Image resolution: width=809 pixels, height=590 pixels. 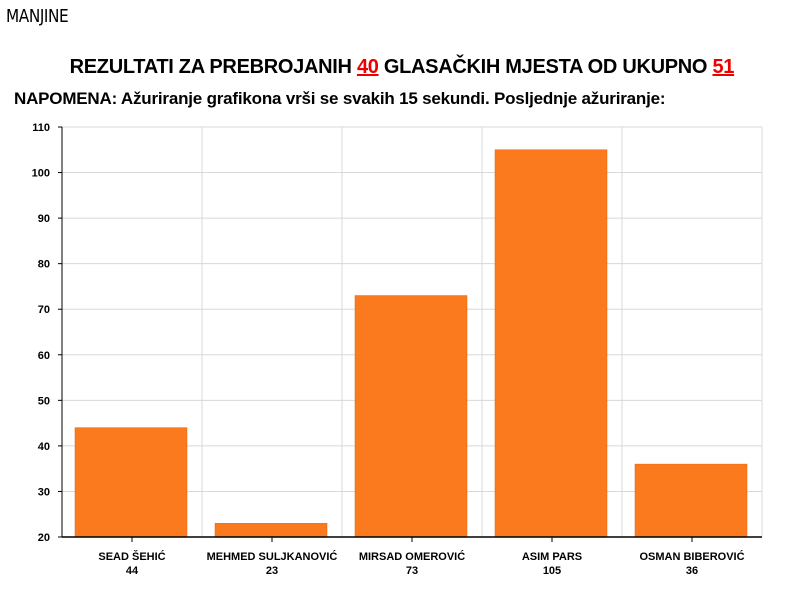 I want to click on data-label: 105, so click(x=552, y=571).